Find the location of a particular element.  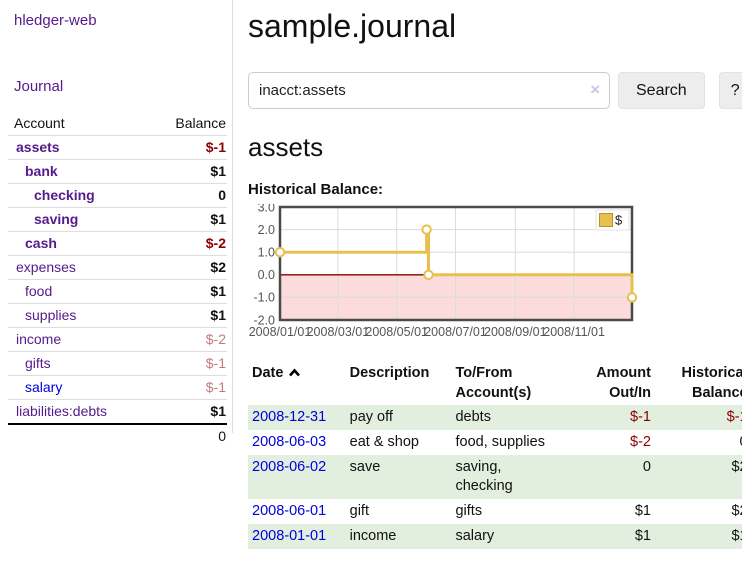

account-row: expenses $2 is located at coordinates (117, 267).